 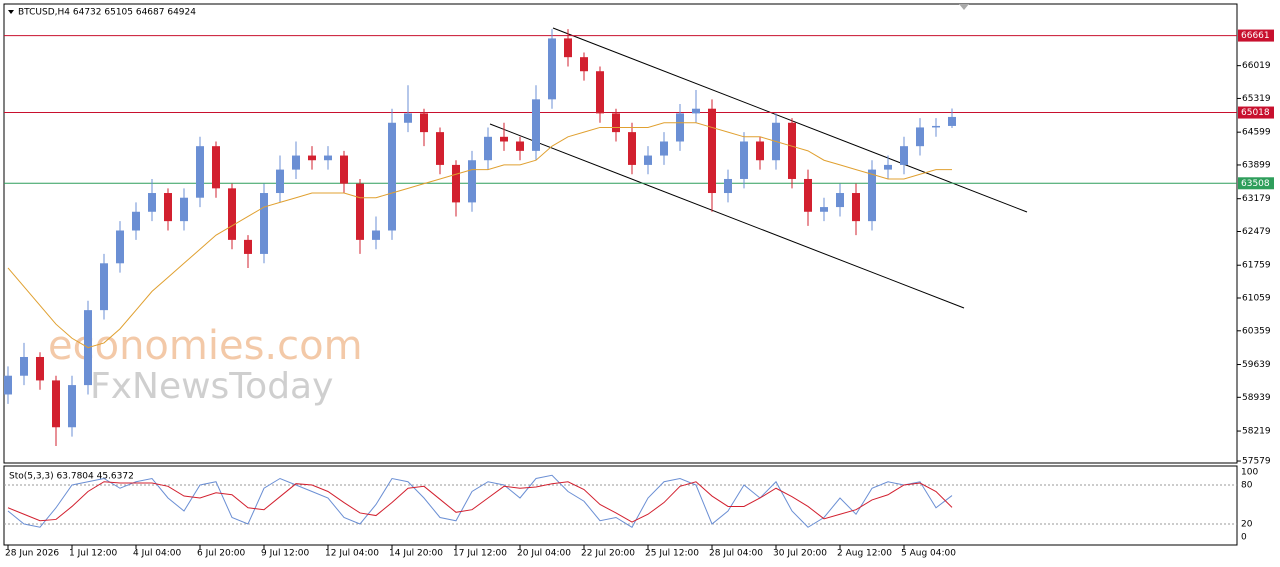 What do you see at coordinates (1256, 398) in the screenshot?
I see `y-tick-label: 58939` at bounding box center [1256, 398].